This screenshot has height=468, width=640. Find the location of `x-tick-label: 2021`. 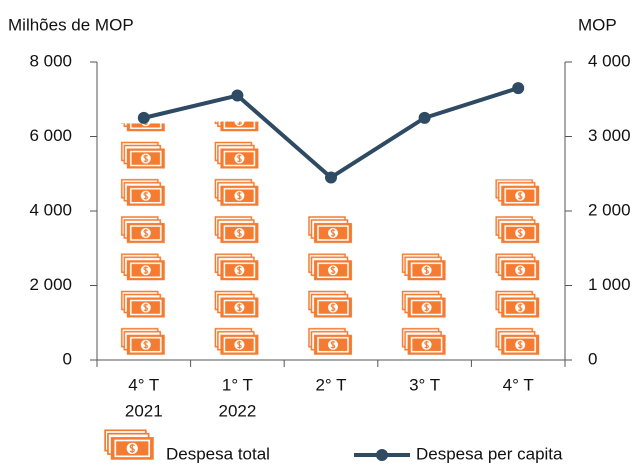

x-tick-label: 2021 is located at coordinates (144, 410).